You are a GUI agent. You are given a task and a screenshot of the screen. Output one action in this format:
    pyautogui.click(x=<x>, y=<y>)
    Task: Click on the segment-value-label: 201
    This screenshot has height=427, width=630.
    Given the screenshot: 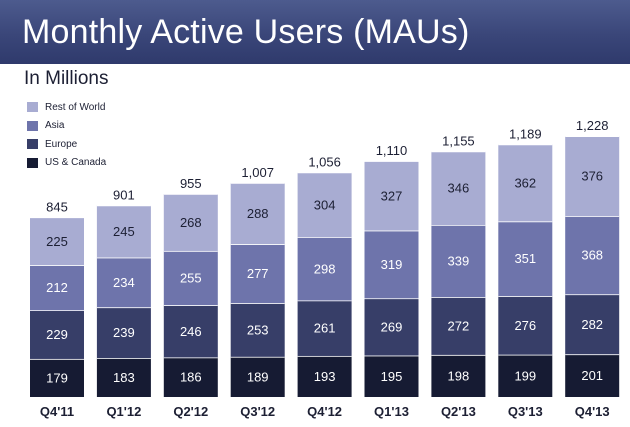 What is the action you would take?
    pyautogui.click(x=592, y=375)
    